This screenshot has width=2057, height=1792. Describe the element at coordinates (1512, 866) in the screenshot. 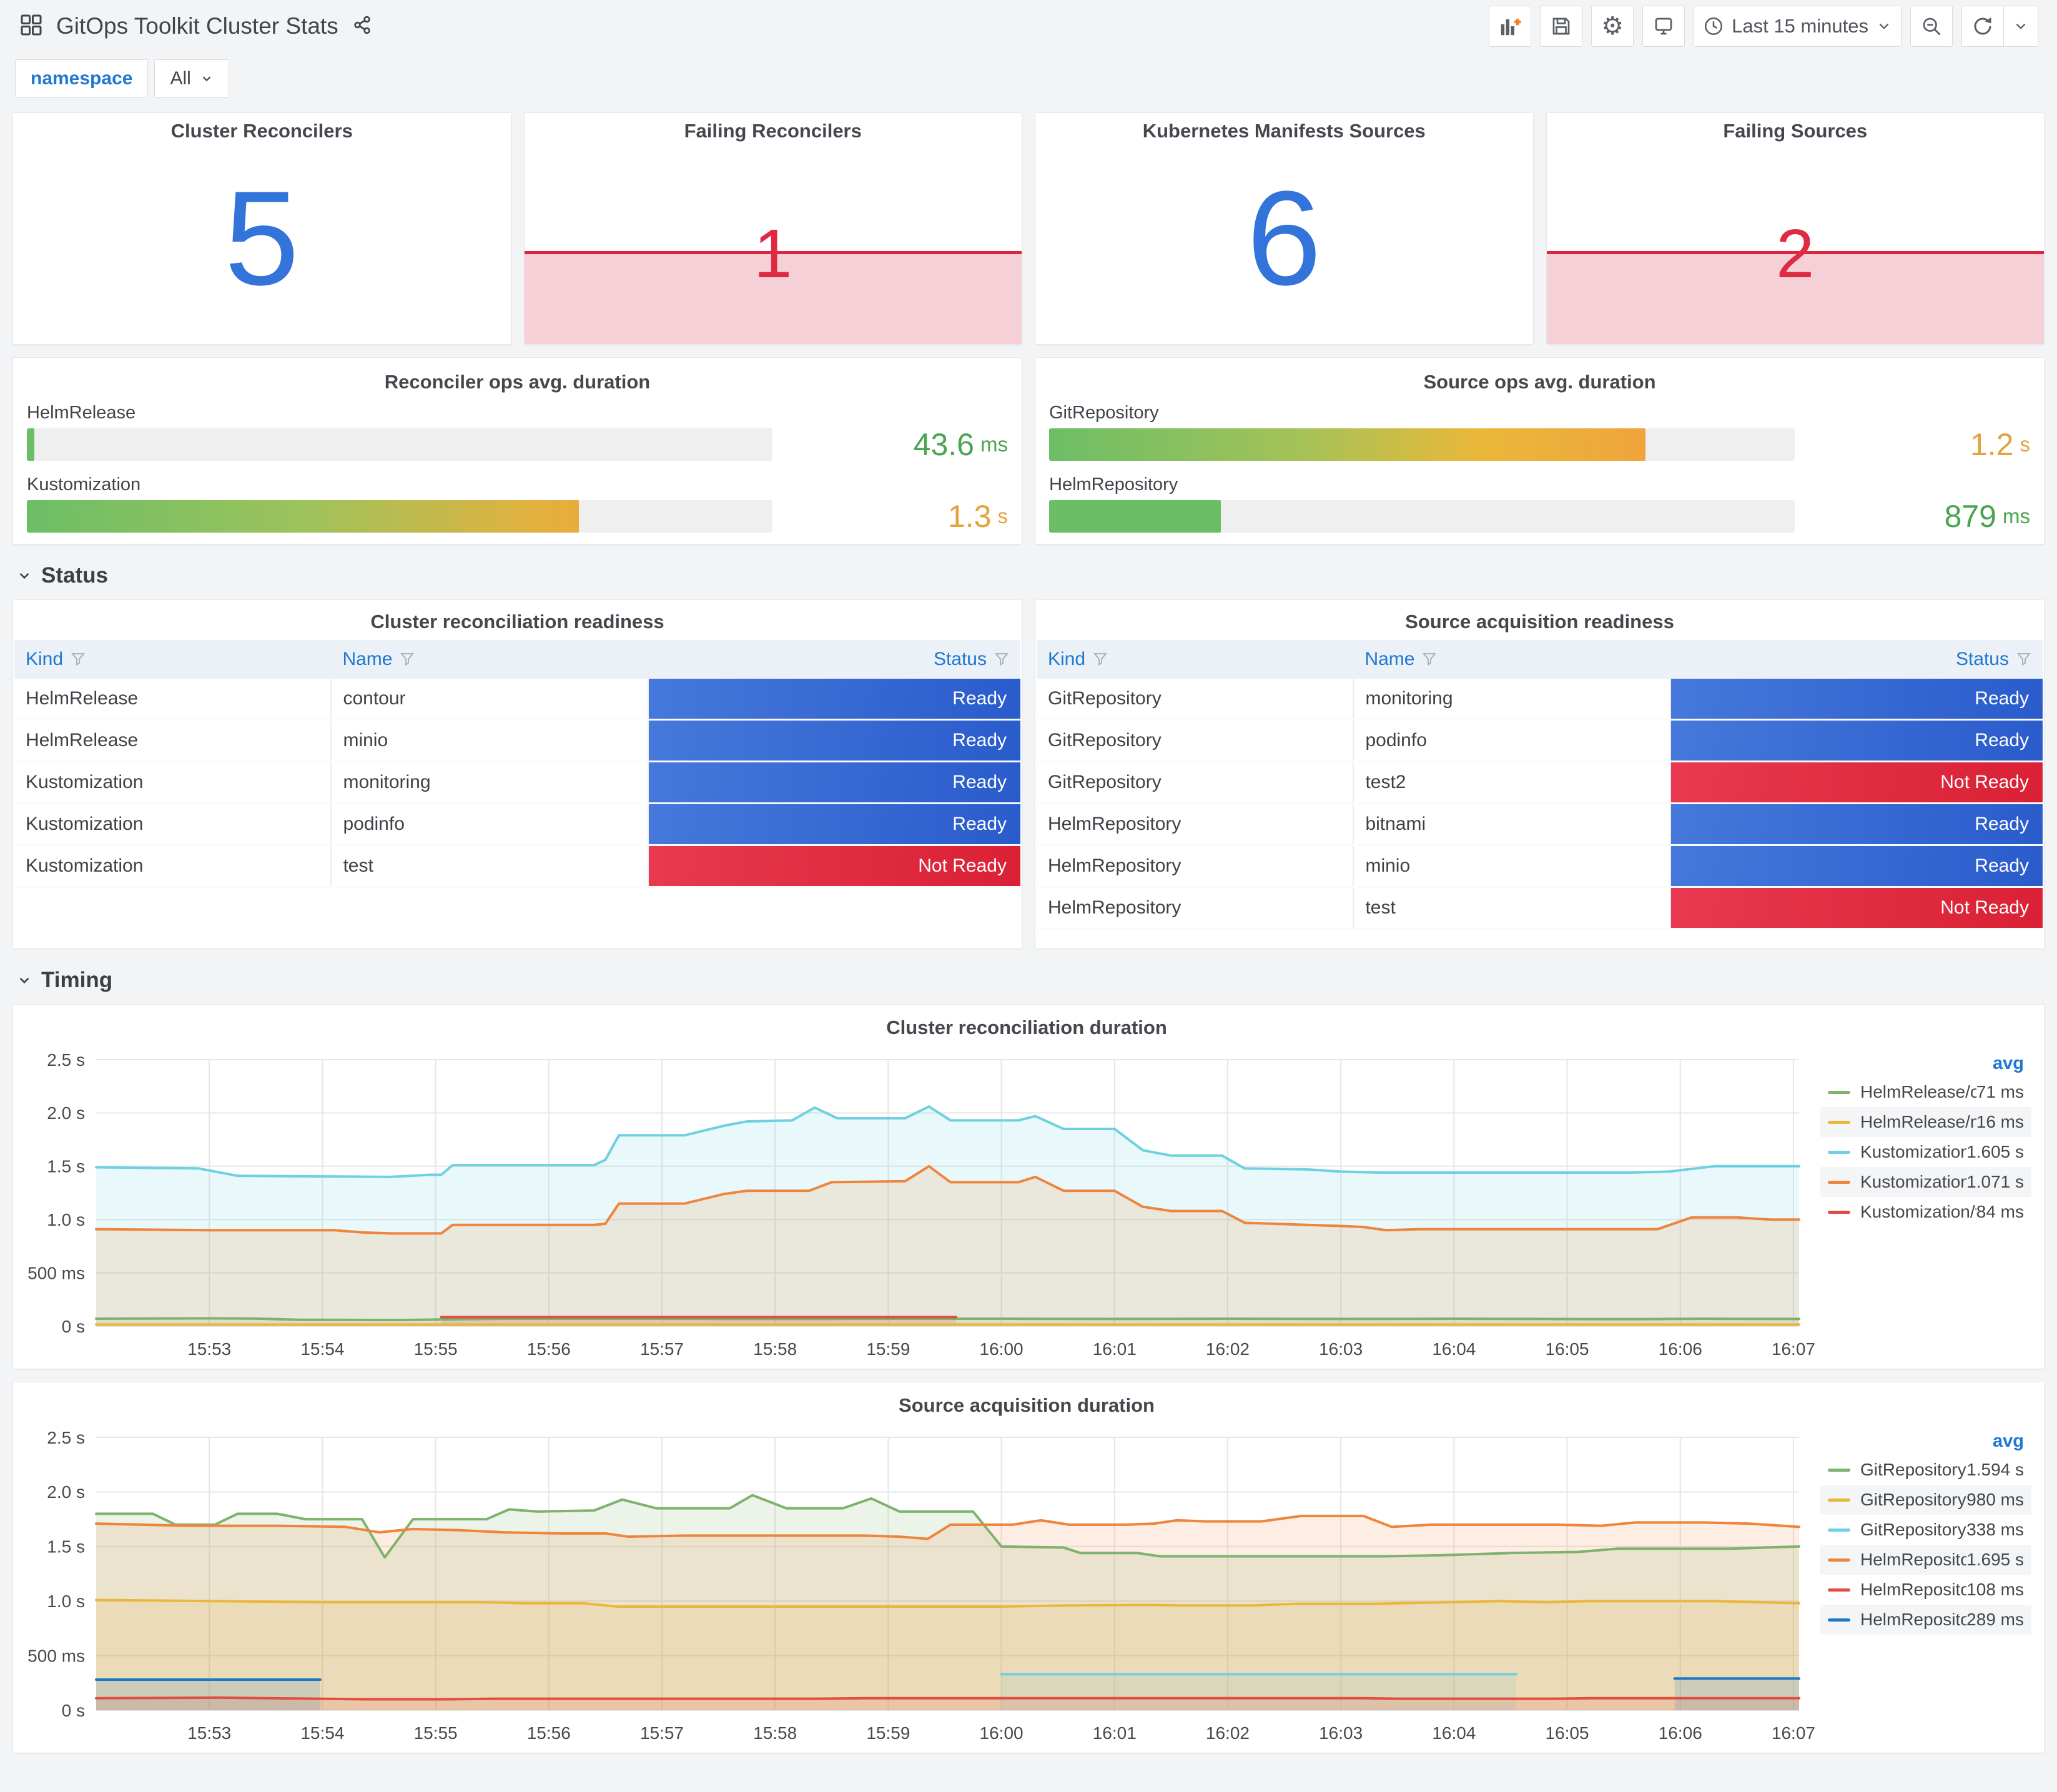

I see `cell-name: minio` at that location.